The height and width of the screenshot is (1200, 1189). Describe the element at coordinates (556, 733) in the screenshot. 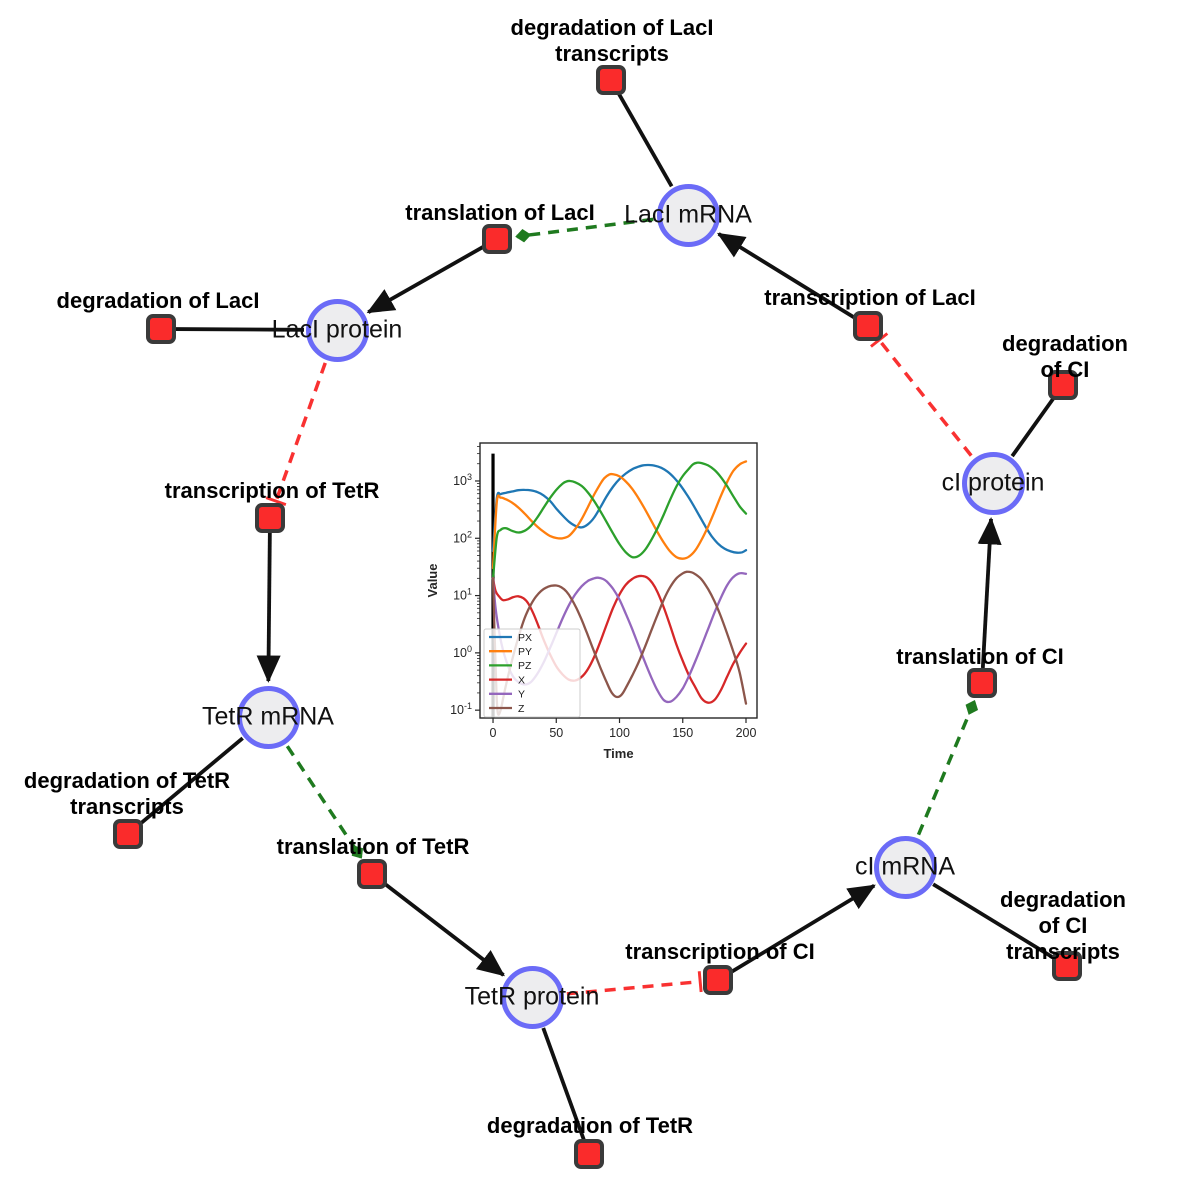

I see `svg-text: 50` at that location.